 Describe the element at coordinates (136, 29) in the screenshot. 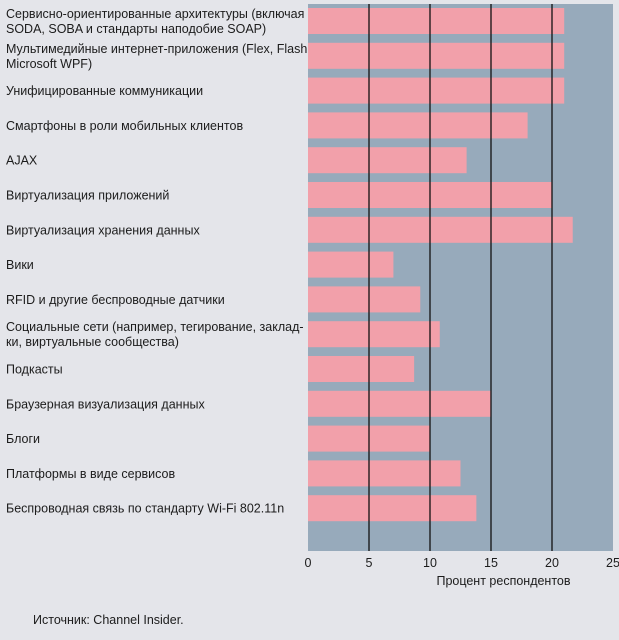

I see `category-label-0-line-1: SODA, SOBA и стандарты наподобие SOAP)` at that location.